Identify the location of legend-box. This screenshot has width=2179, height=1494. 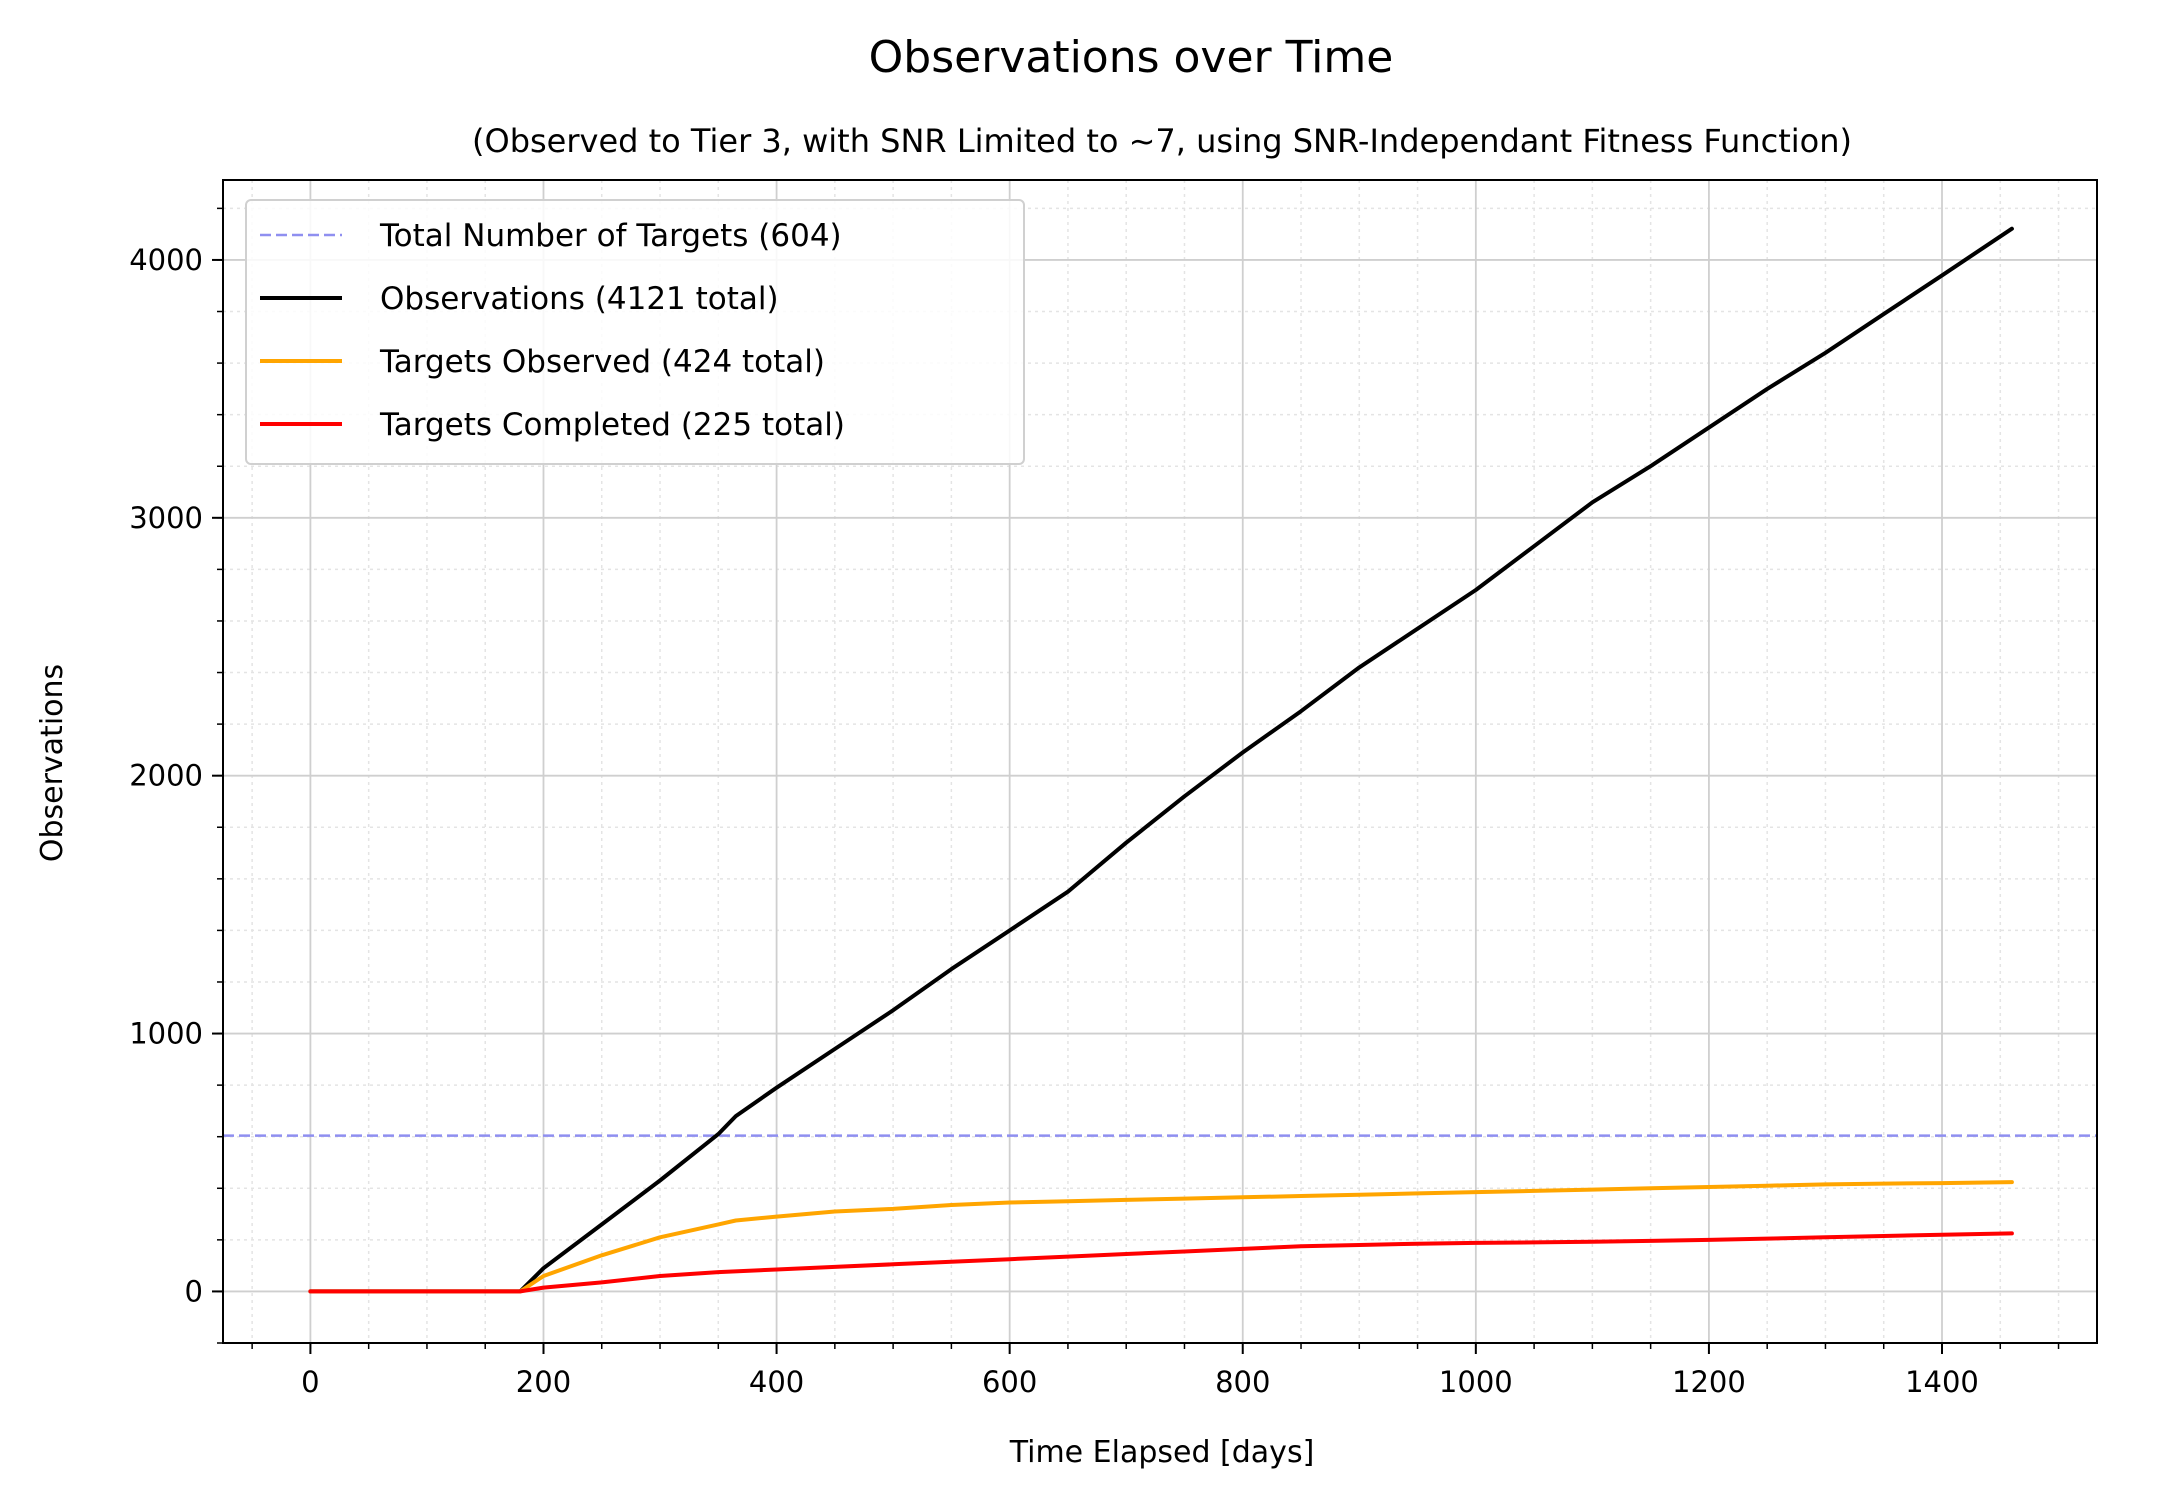
(635, 332).